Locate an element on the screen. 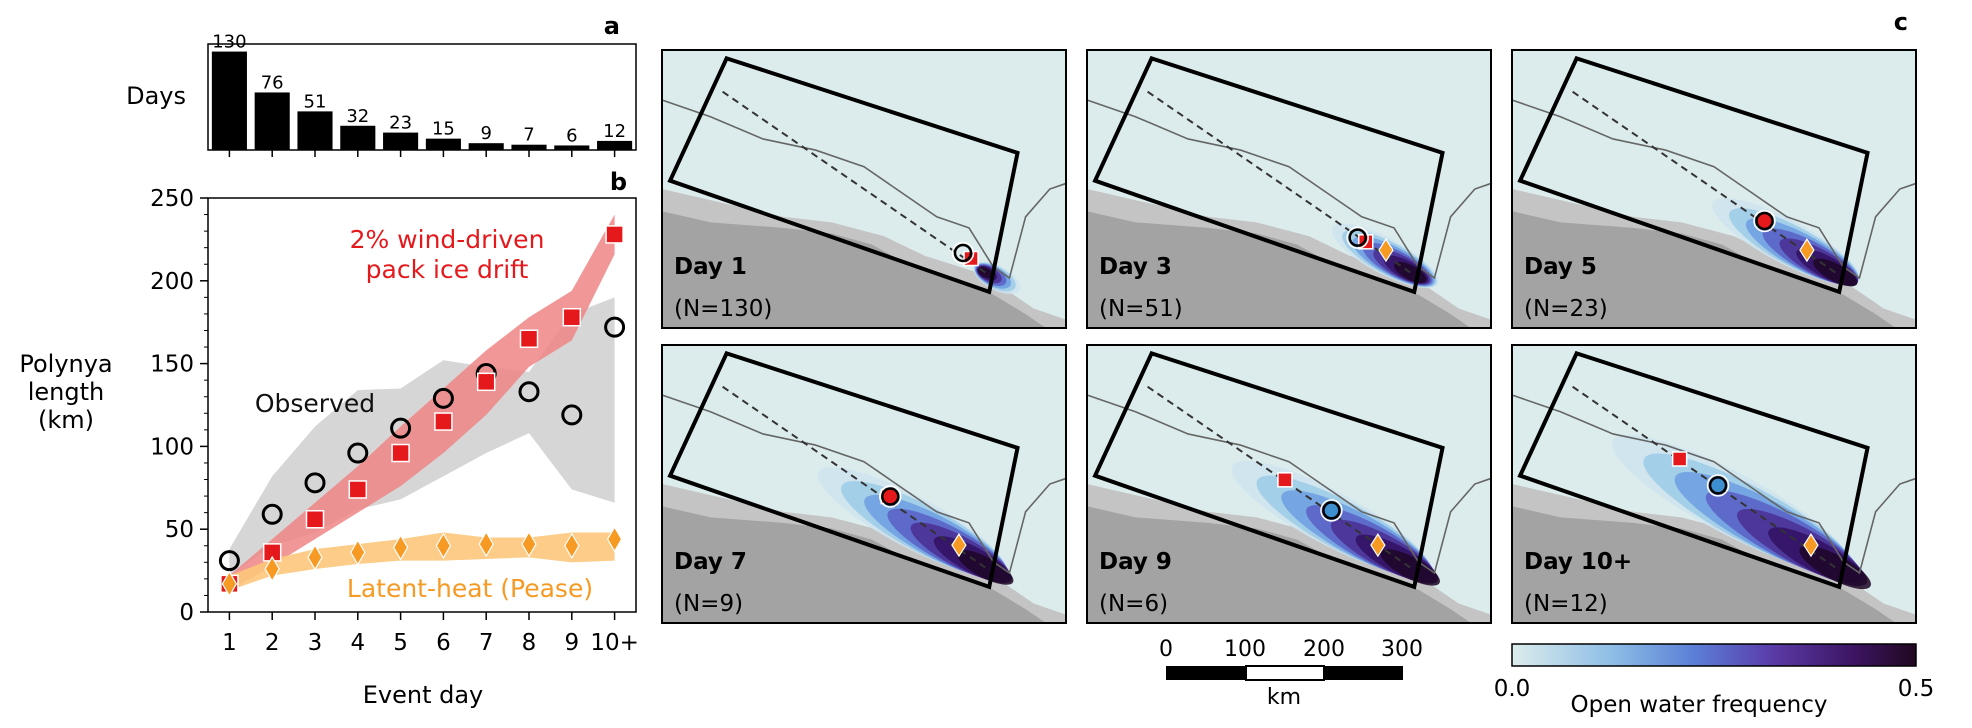  bar-value-label: 51 is located at coordinates (315, 101).